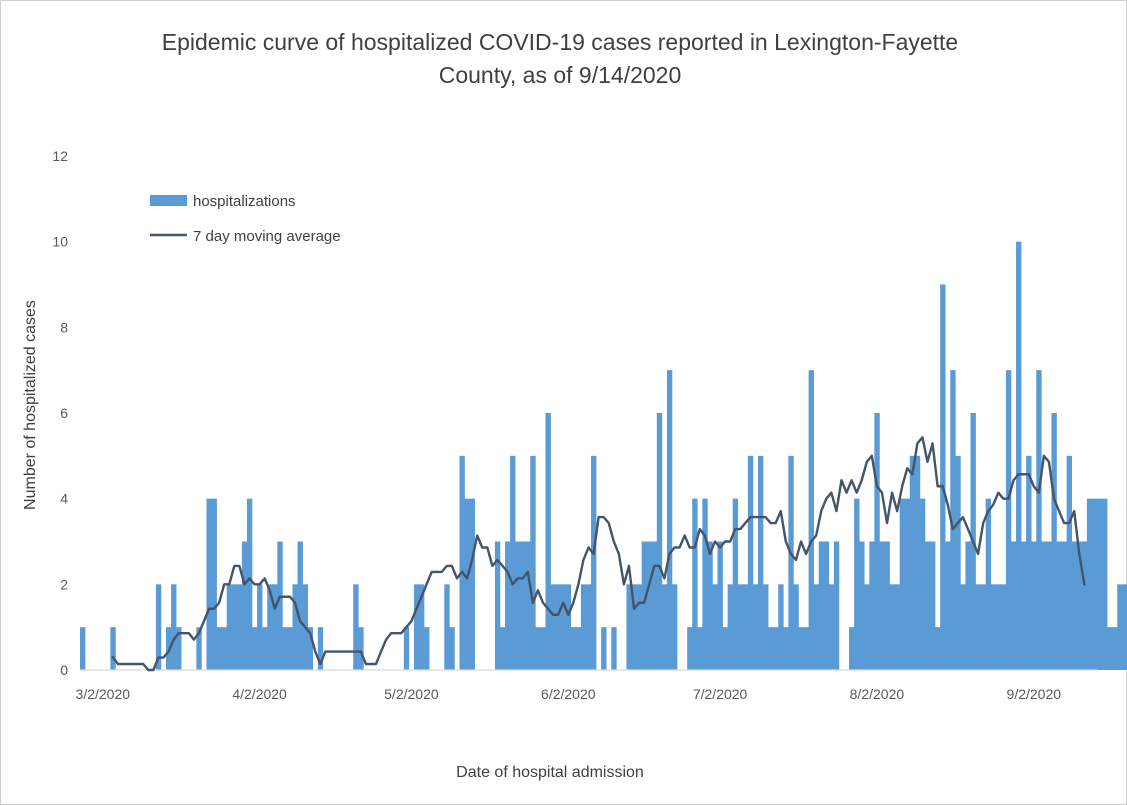 The image size is (1127, 805). Describe the element at coordinates (720, 694) in the screenshot. I see `x-tick-label: 7/2/2020` at that location.